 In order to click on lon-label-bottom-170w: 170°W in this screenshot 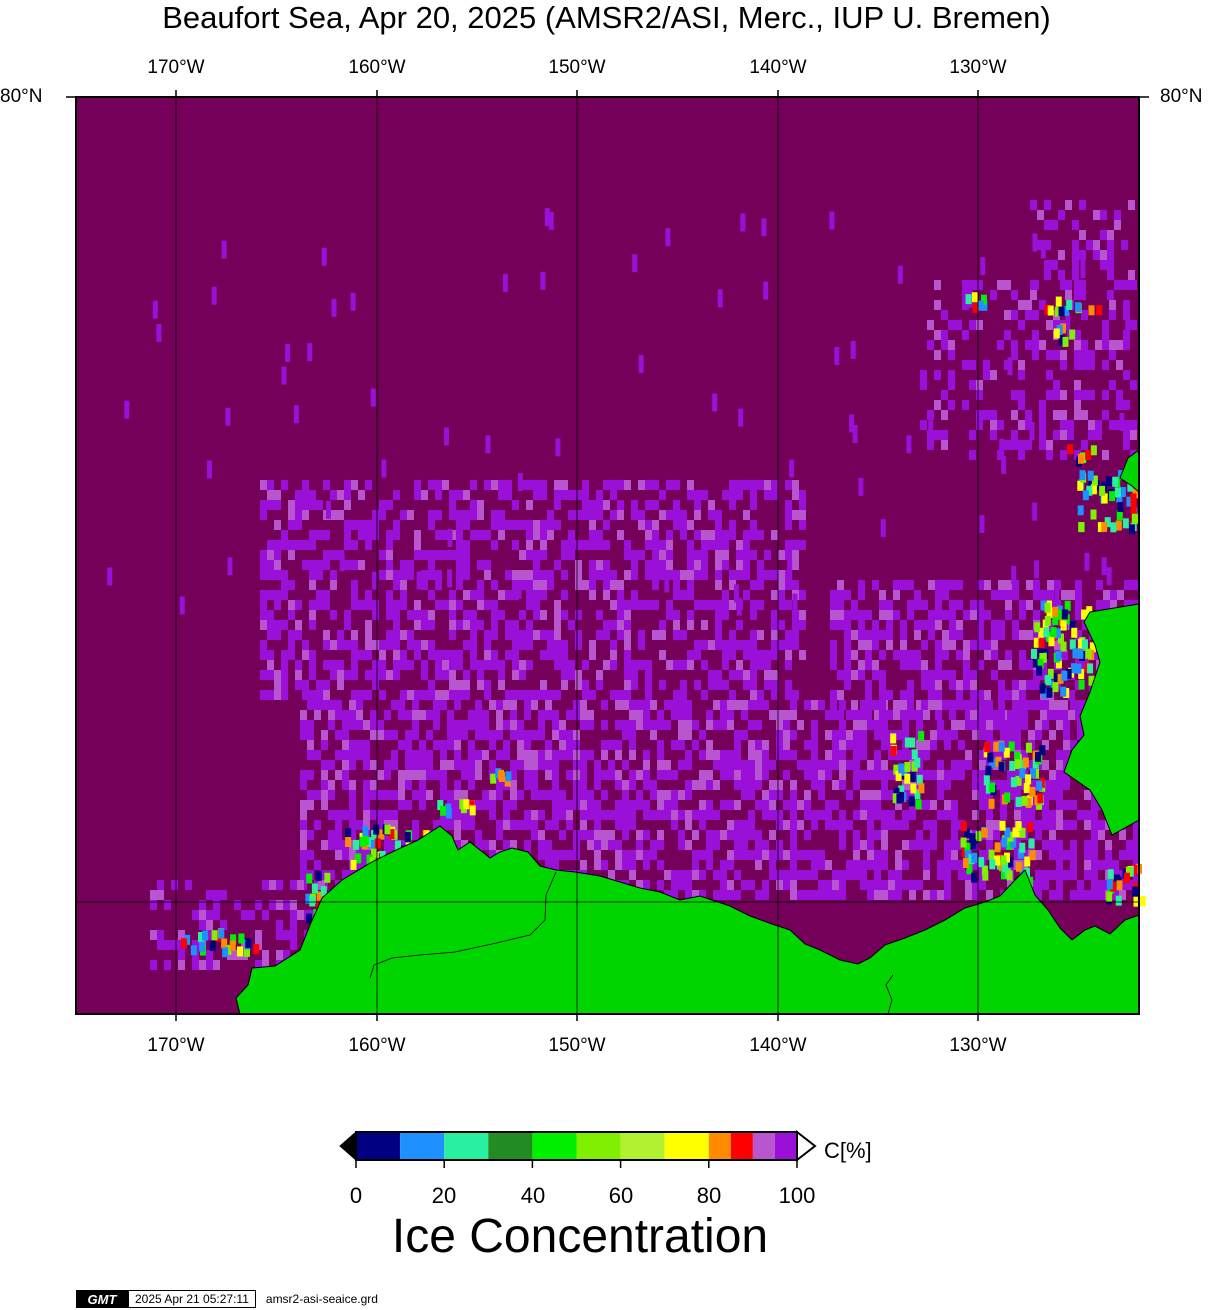, I will do `click(176, 1045)`.